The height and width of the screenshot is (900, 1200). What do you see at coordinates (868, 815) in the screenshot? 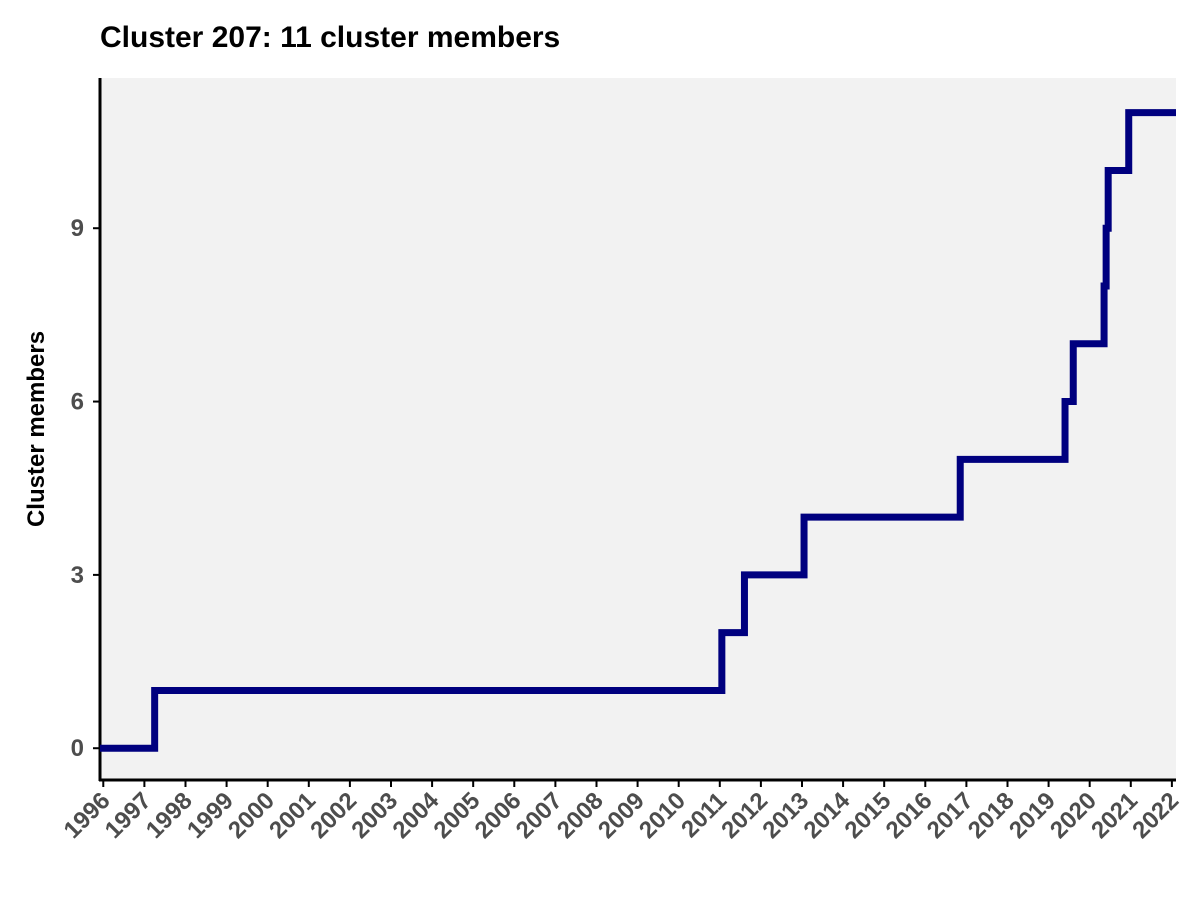
I see `x-tick-label: 2015` at bounding box center [868, 815].